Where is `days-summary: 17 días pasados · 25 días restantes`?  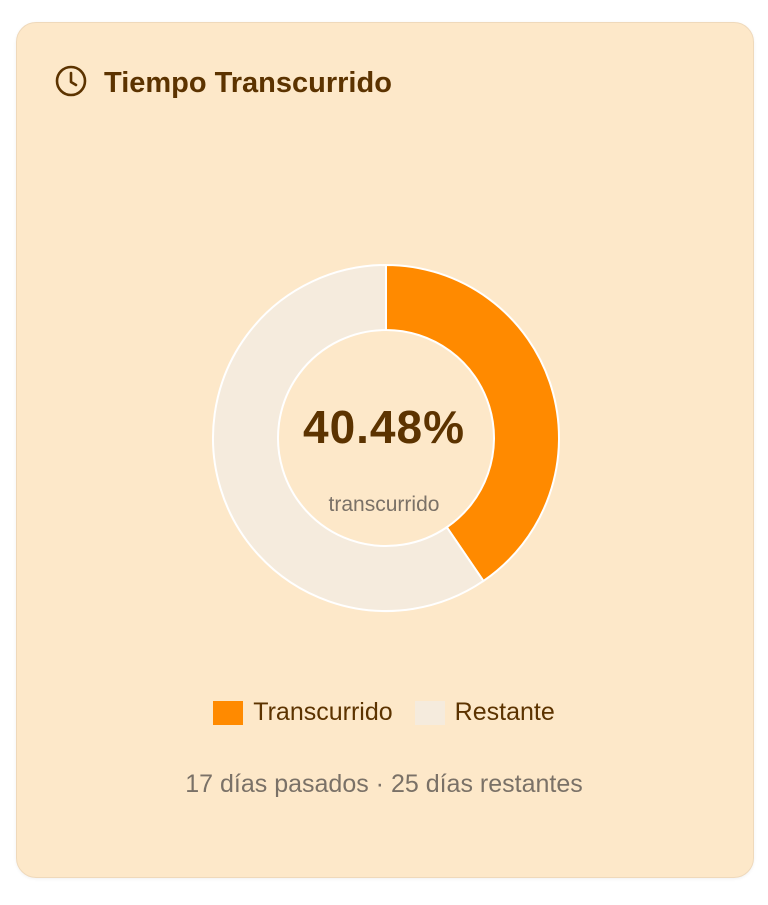 days-summary: 17 días pasados · 25 días restantes is located at coordinates (384, 784).